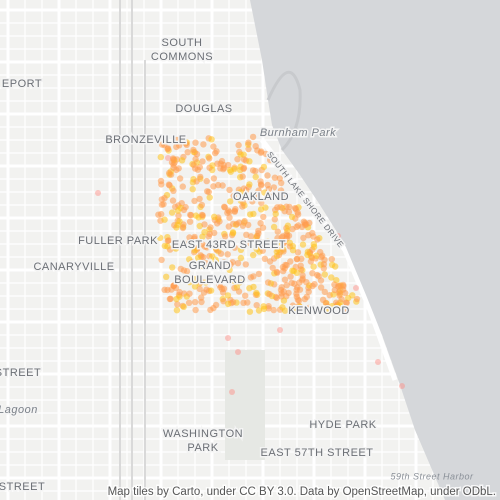 The width and height of the screenshot is (500, 500). What do you see at coordinates (261, 197) in the screenshot?
I see `place-label: OAKLAND` at bounding box center [261, 197].